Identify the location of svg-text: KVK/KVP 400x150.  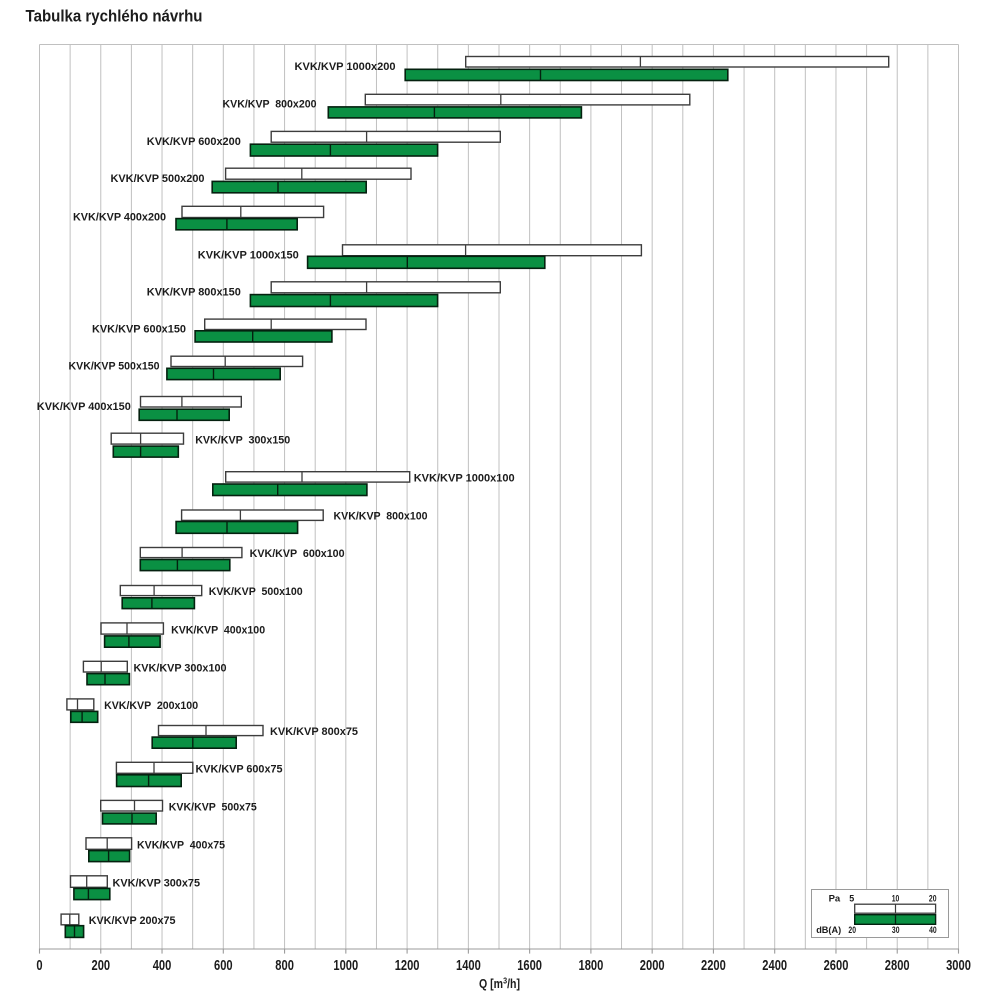
(84, 407).